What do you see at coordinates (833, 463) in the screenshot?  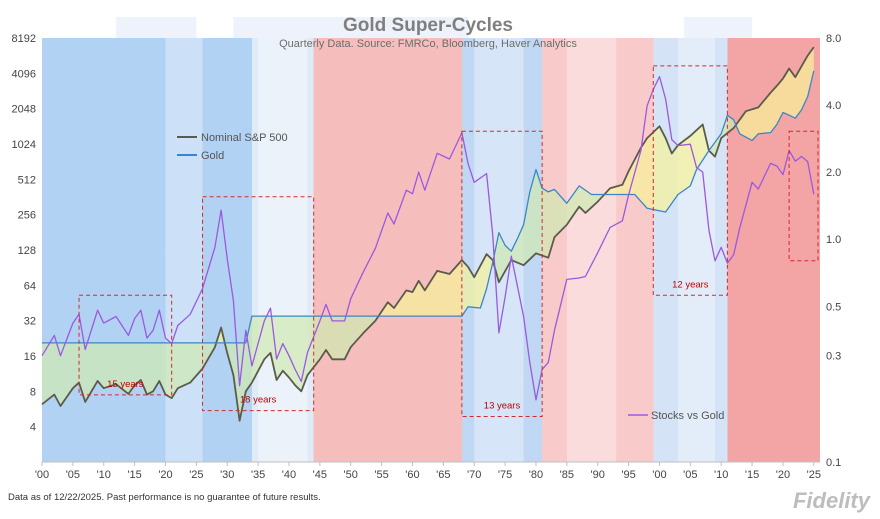 I see `right-tick-0: 0.1` at bounding box center [833, 463].